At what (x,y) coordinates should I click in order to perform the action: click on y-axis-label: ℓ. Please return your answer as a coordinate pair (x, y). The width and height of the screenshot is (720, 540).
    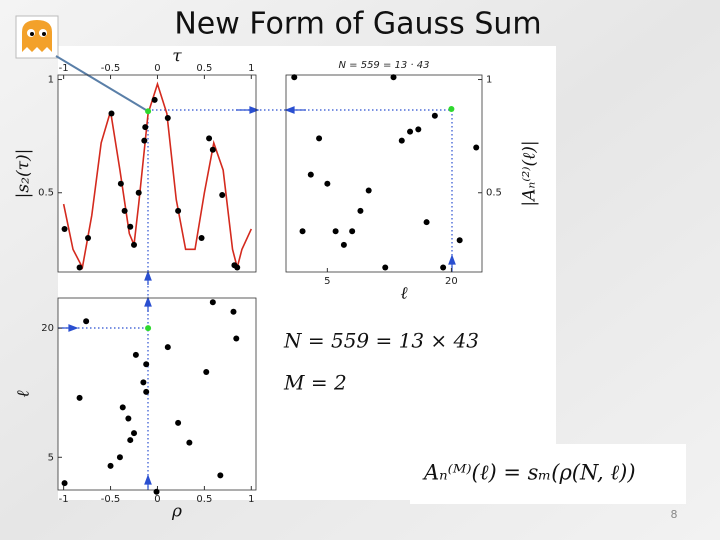
    Looking at the image, I should click on (24, 393).